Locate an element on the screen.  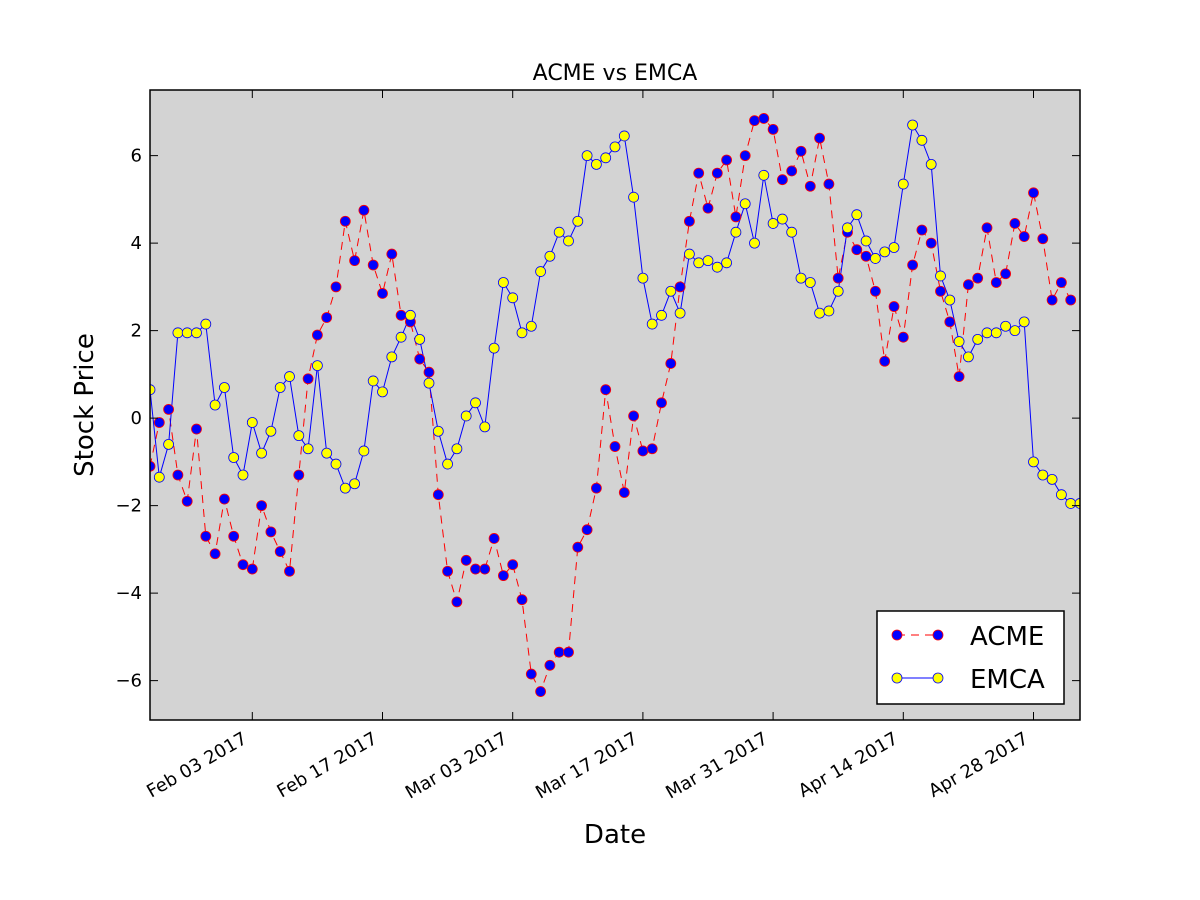
y-tick-label: −4 is located at coordinates (128, 593).